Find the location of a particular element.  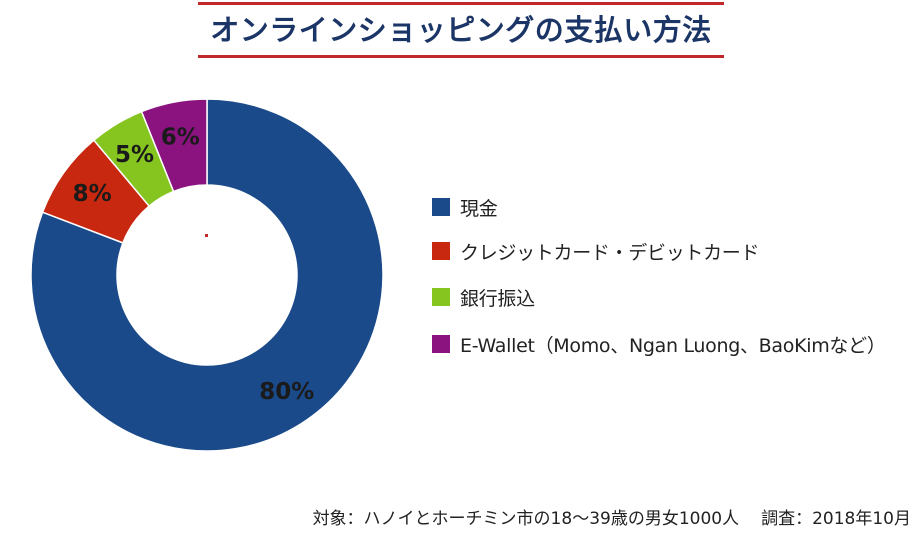

donut-slice-labels: 80% 8%5% 6% is located at coordinates (194, 265).